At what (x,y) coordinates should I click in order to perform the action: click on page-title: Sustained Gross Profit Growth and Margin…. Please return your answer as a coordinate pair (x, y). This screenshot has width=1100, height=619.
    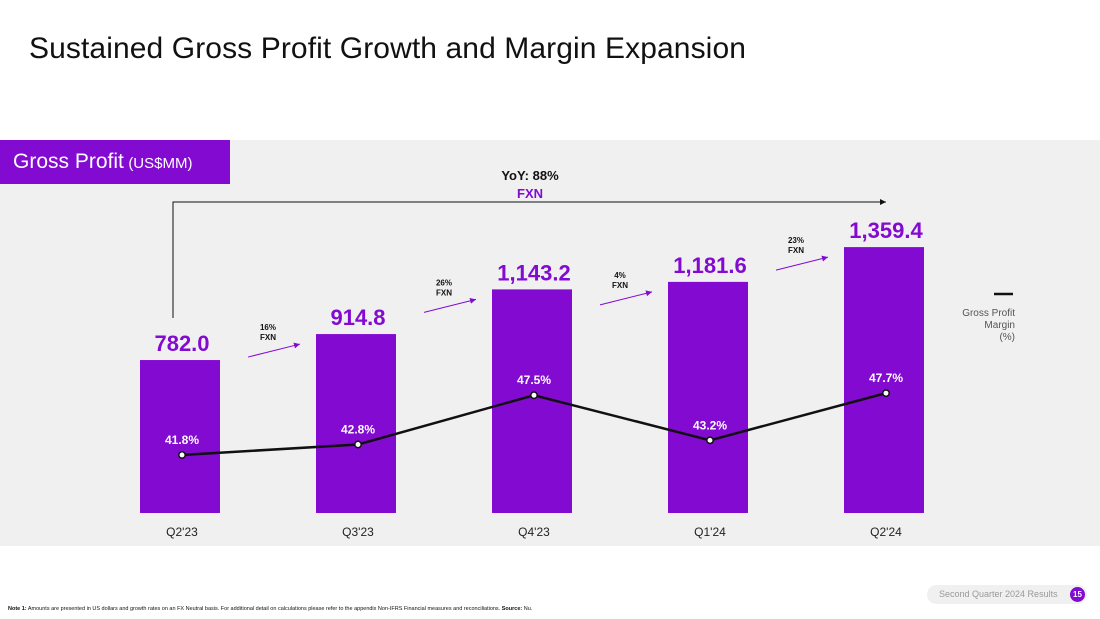
    Looking at the image, I should click on (388, 48).